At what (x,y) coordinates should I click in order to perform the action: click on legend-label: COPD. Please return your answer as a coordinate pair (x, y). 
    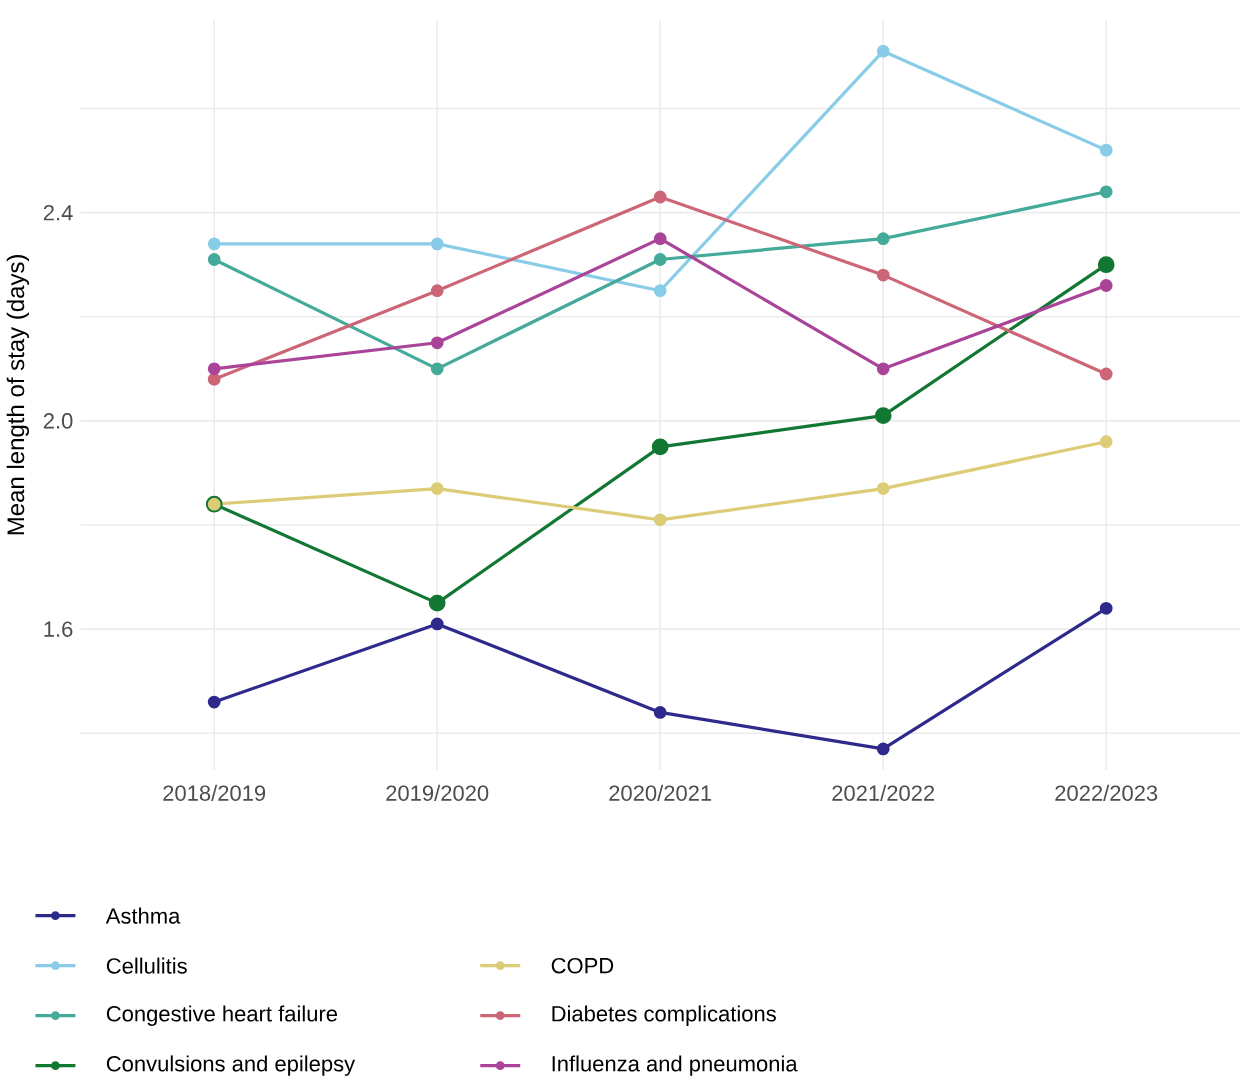
    Looking at the image, I should click on (582, 966).